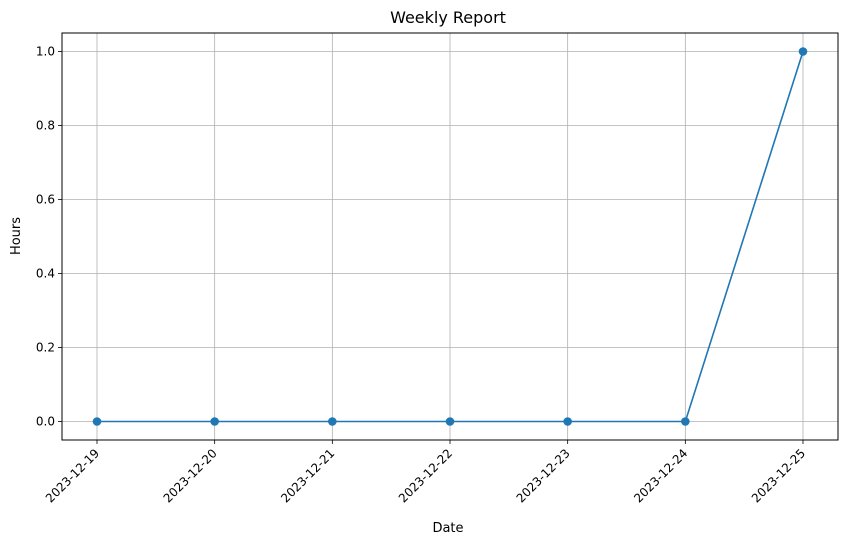  Describe the element at coordinates (45, 200) in the screenshot. I see `y-tick-label: 0.6` at that location.